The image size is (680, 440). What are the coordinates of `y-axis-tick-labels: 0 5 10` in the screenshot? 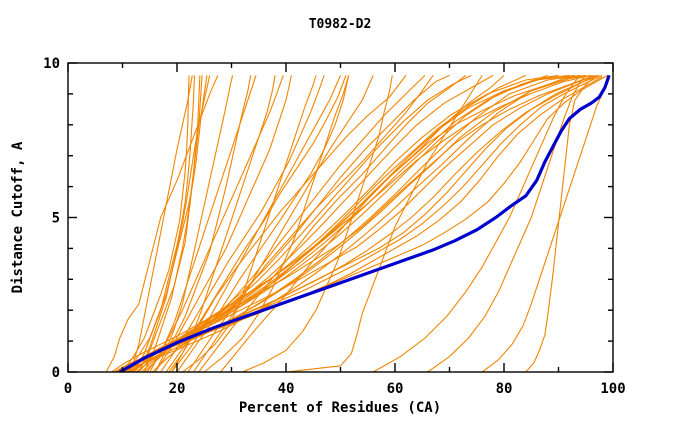 It's located at (51, 218).